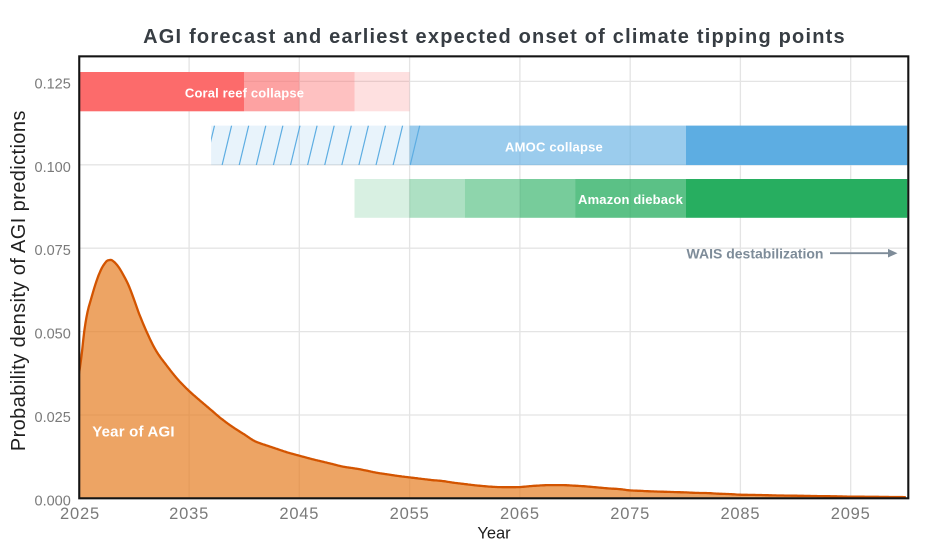 The image size is (936, 556). Describe the element at coordinates (189, 514) in the screenshot. I see `svg-text: 2035` at that location.